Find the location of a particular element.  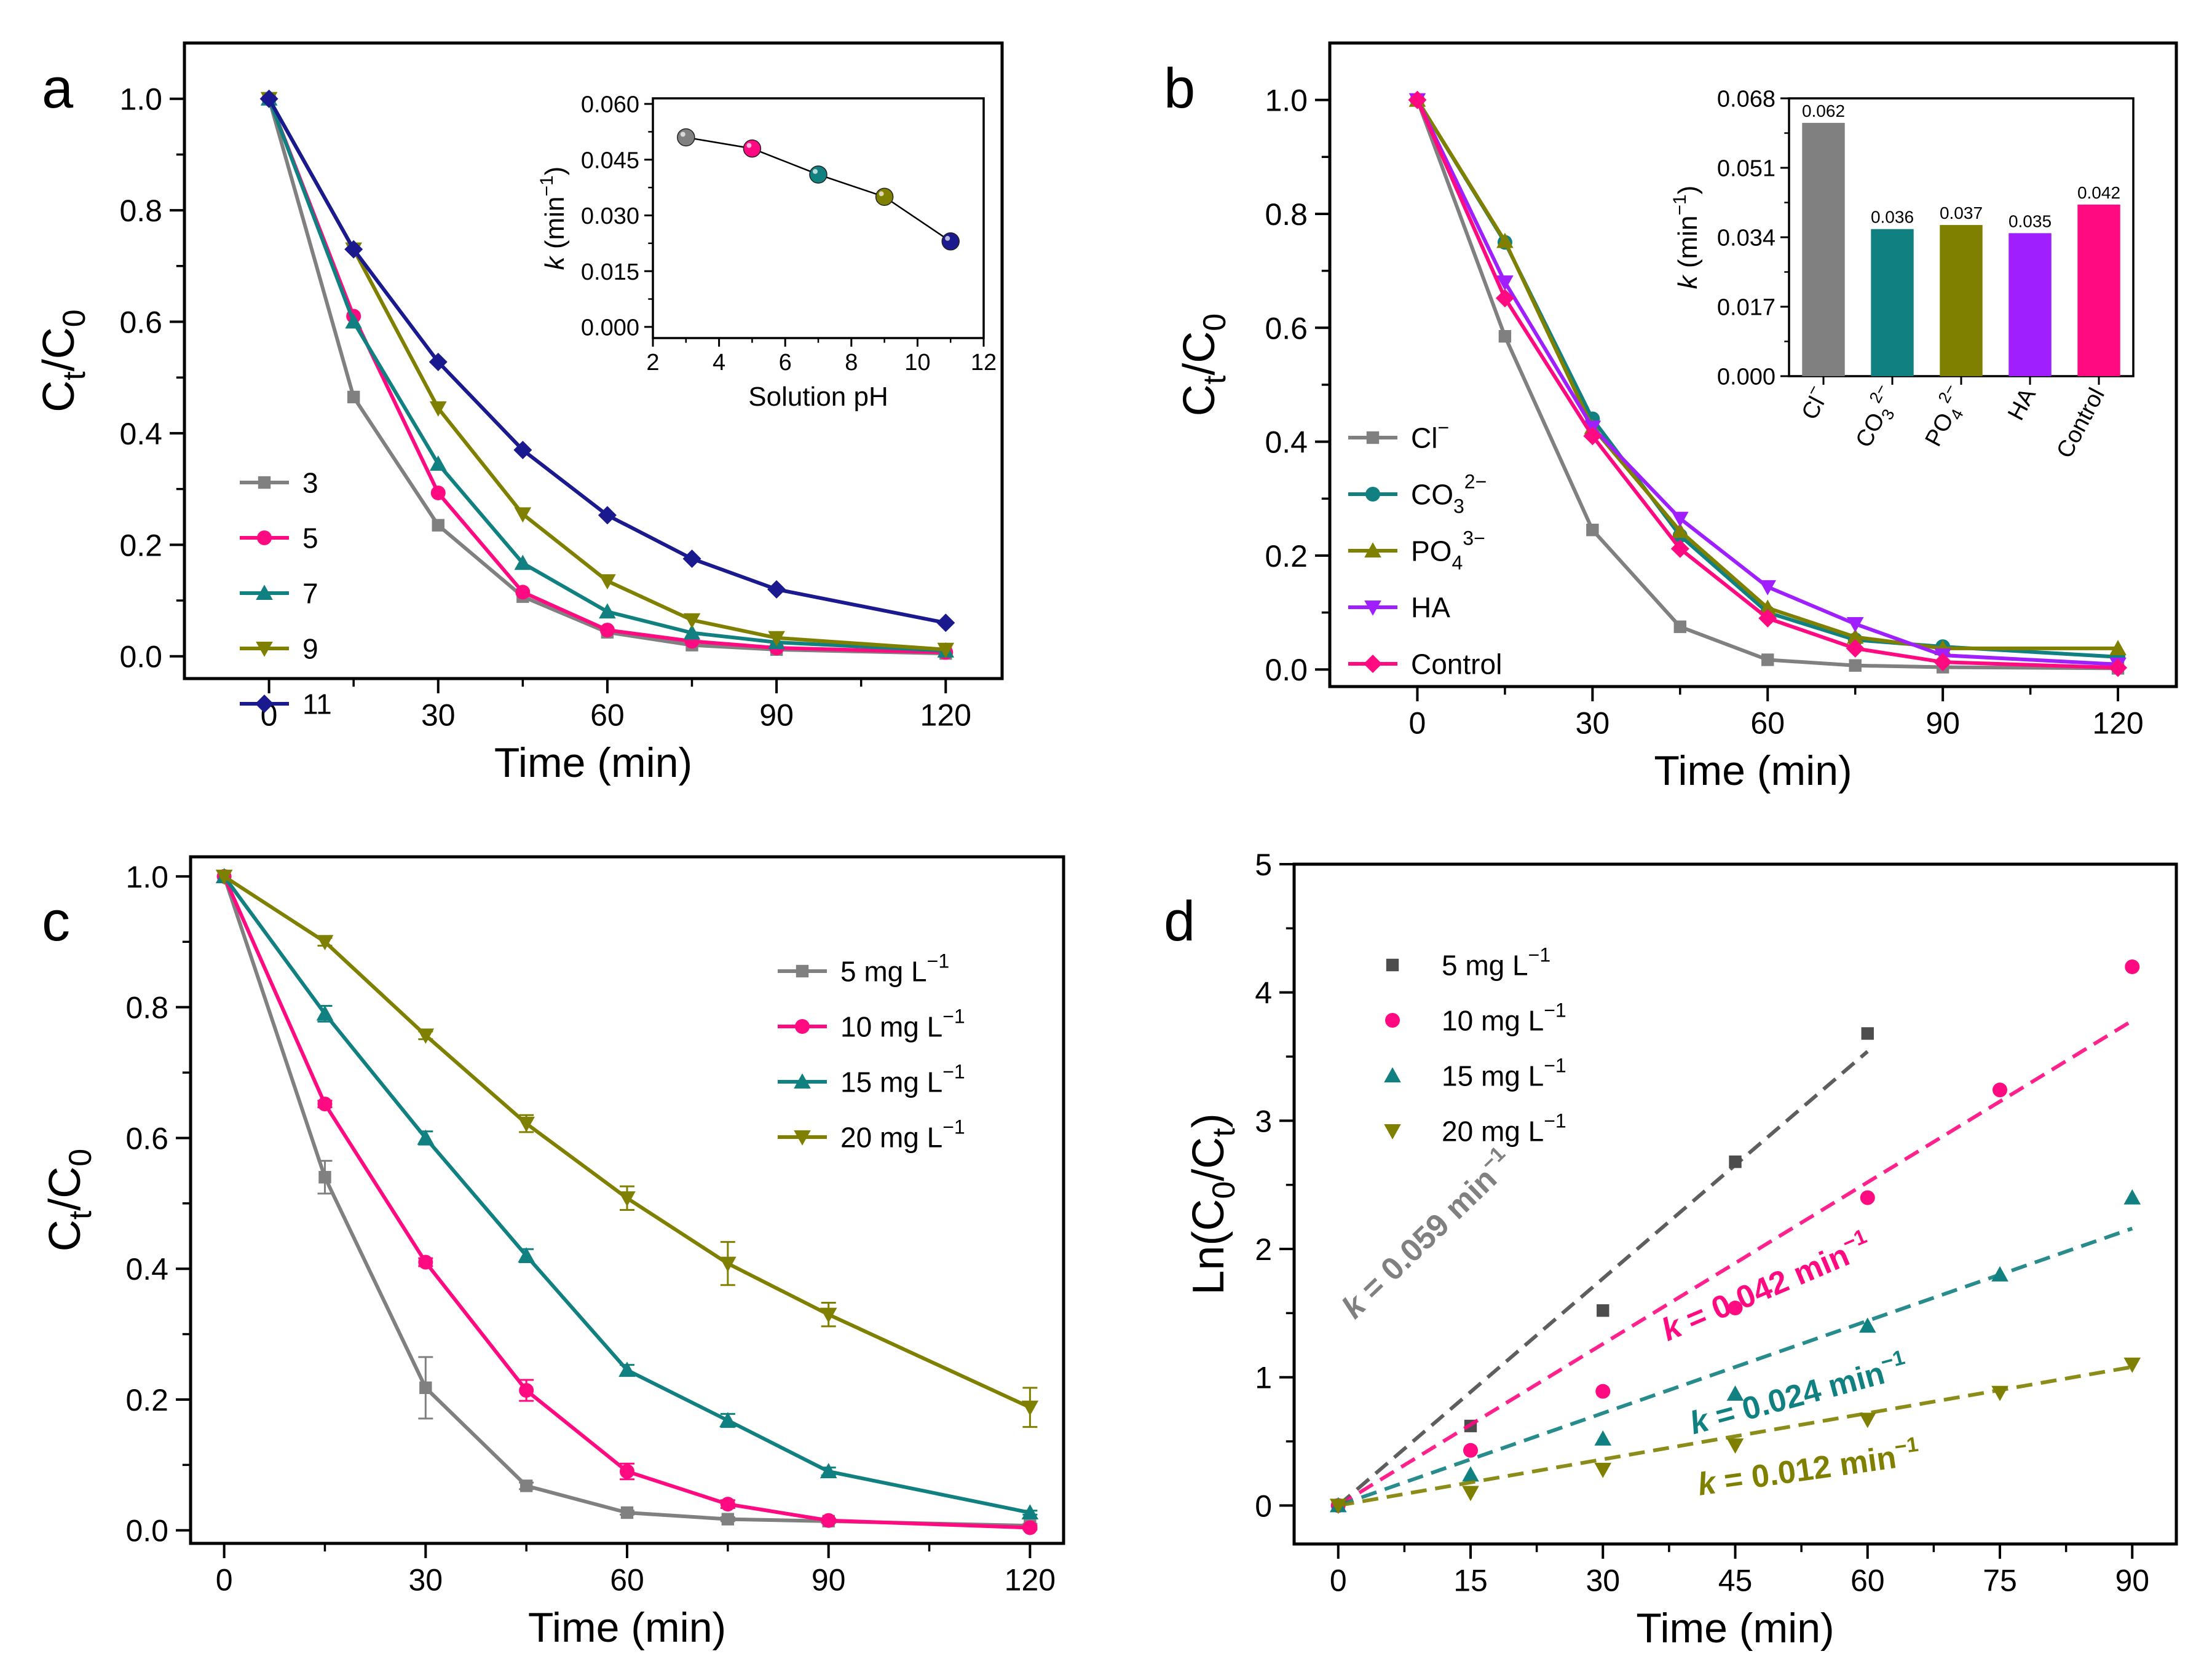

legend-sub: 4 is located at coordinates (1457, 563).